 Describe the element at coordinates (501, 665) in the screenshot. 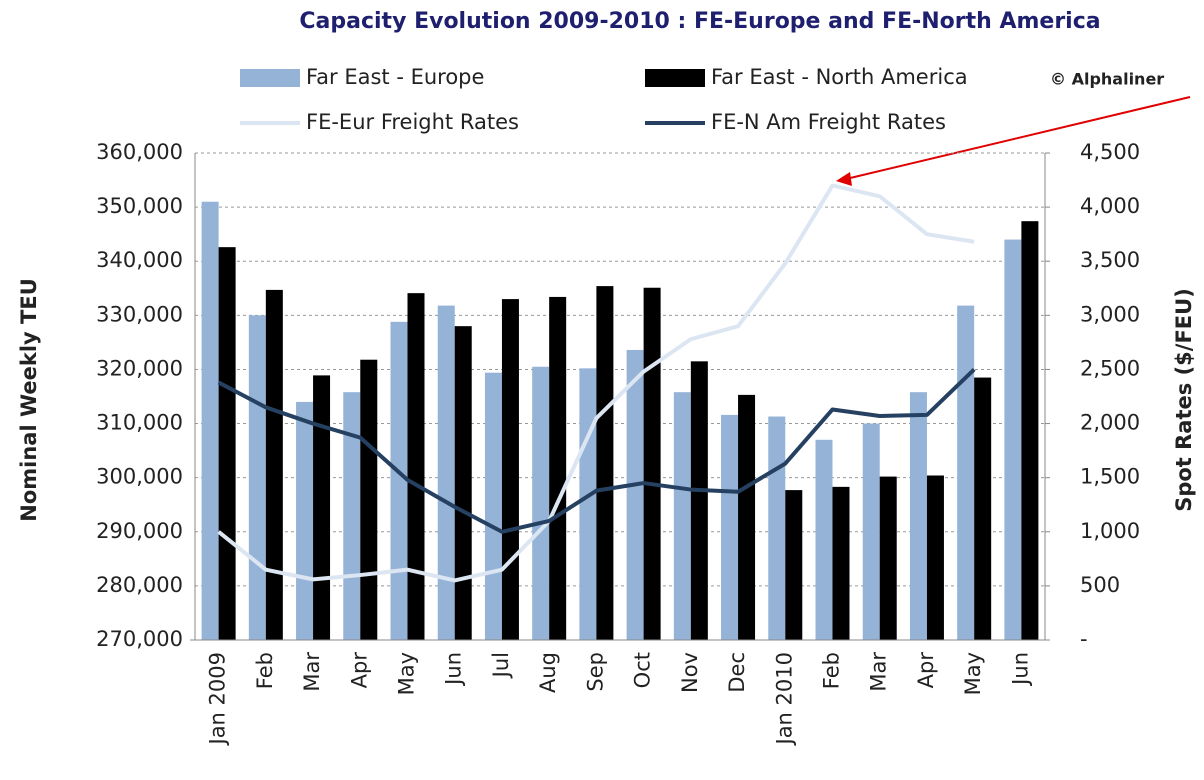

I see `x-tick-label: Jul` at that location.